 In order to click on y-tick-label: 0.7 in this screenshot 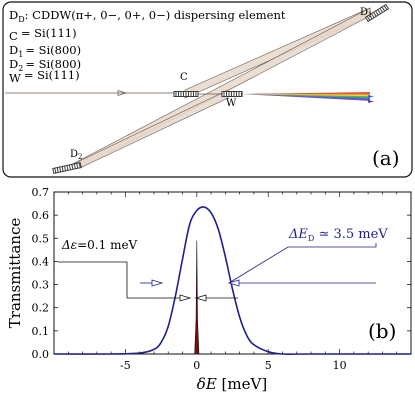, I will do `click(41, 192)`.